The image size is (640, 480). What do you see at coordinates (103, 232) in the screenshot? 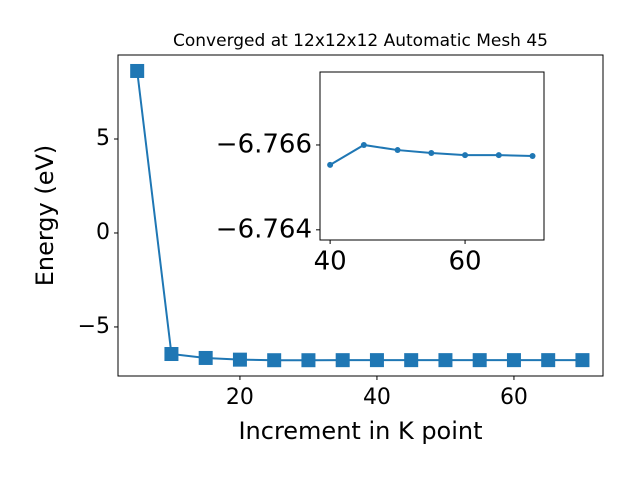
I see `y-tick-label: 0` at bounding box center [103, 232].